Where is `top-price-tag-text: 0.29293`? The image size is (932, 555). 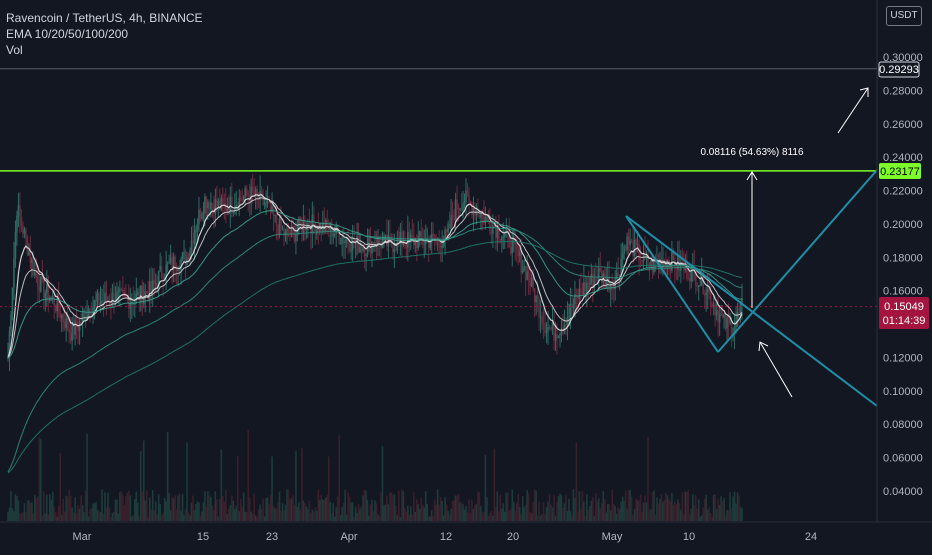 top-price-tag-text: 0.29293 is located at coordinates (899, 70).